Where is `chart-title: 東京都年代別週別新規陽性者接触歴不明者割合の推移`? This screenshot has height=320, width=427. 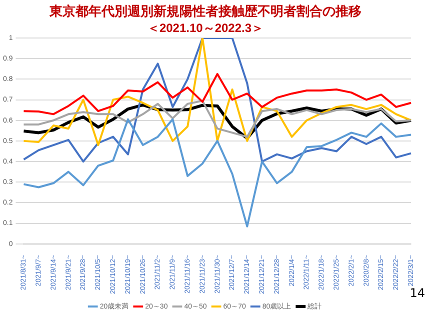
chart-title: 東京都年代別週別新規陽性者接触歴不明者割合の推移 is located at coordinates (205, 10).